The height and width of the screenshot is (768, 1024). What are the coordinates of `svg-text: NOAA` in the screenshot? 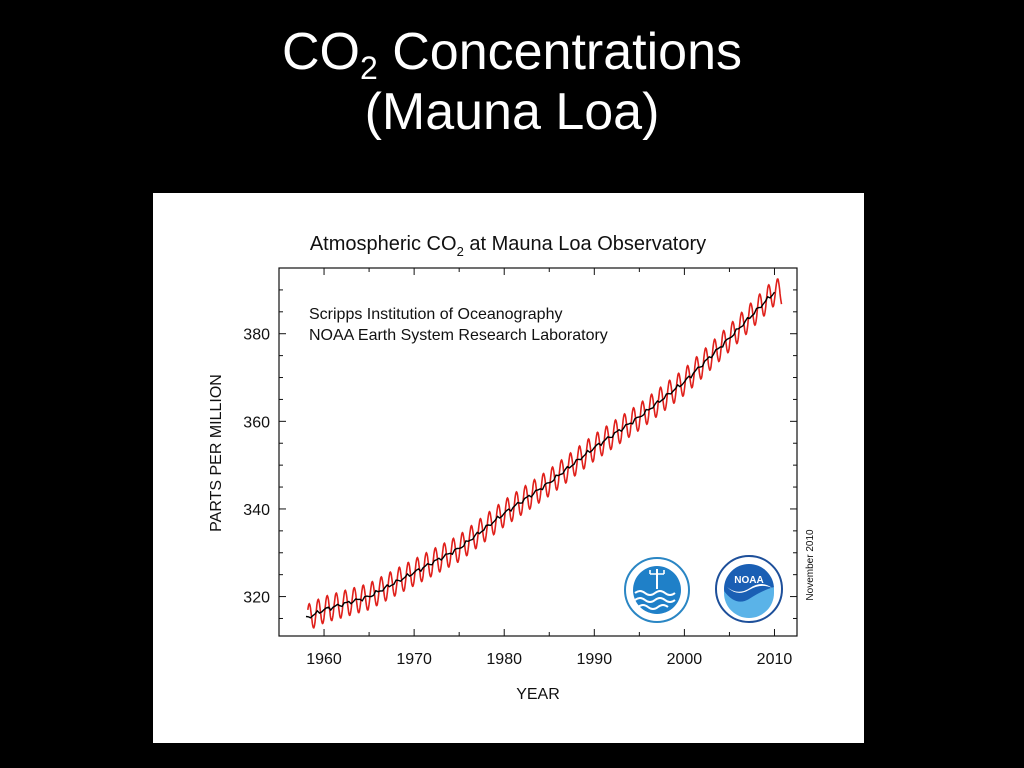 It's located at (748, 580).